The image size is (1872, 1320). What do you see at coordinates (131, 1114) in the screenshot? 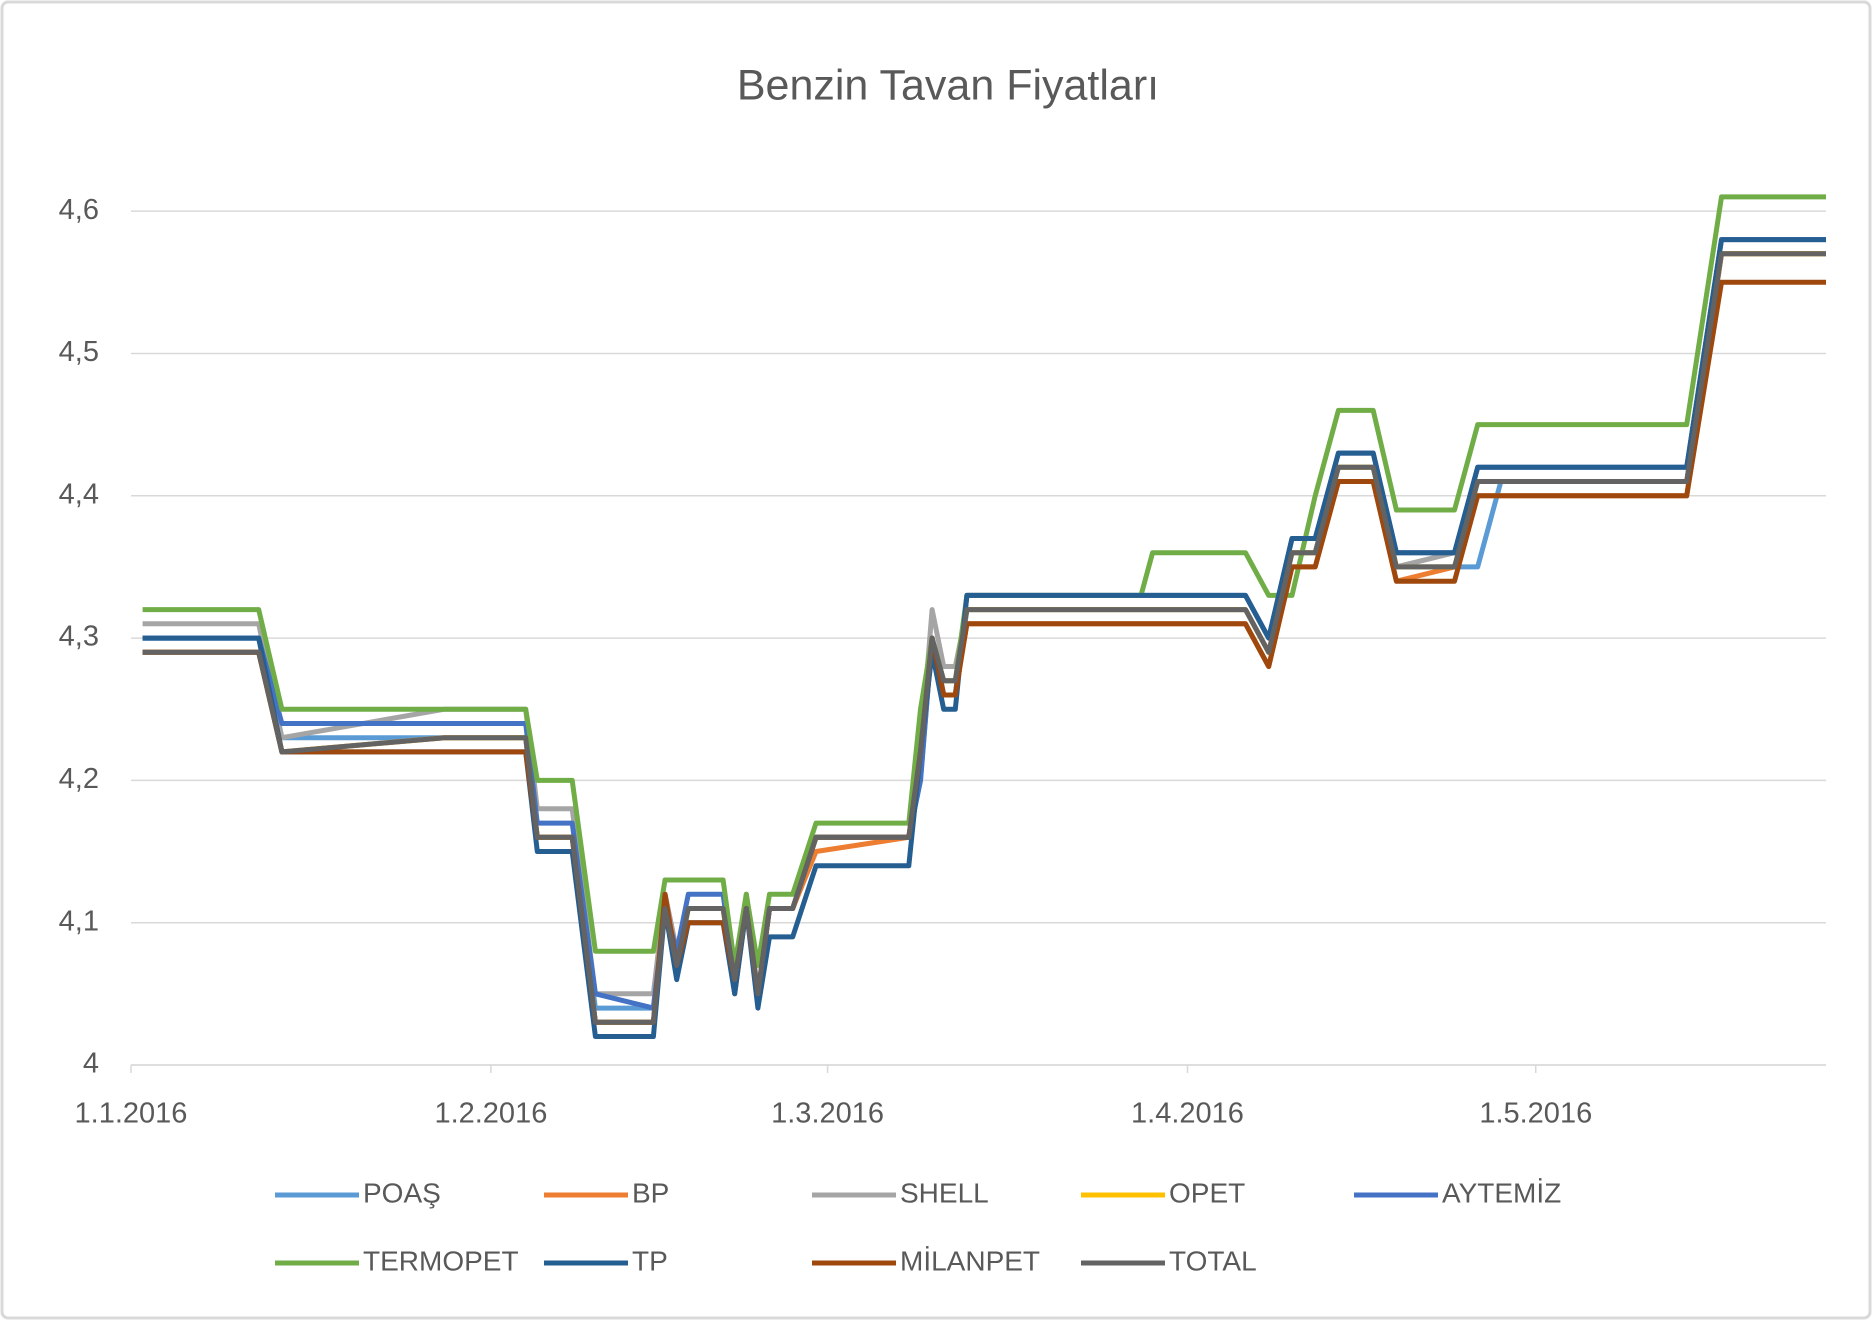
I see `x-tick-label: 1.1.2016` at bounding box center [131, 1114].